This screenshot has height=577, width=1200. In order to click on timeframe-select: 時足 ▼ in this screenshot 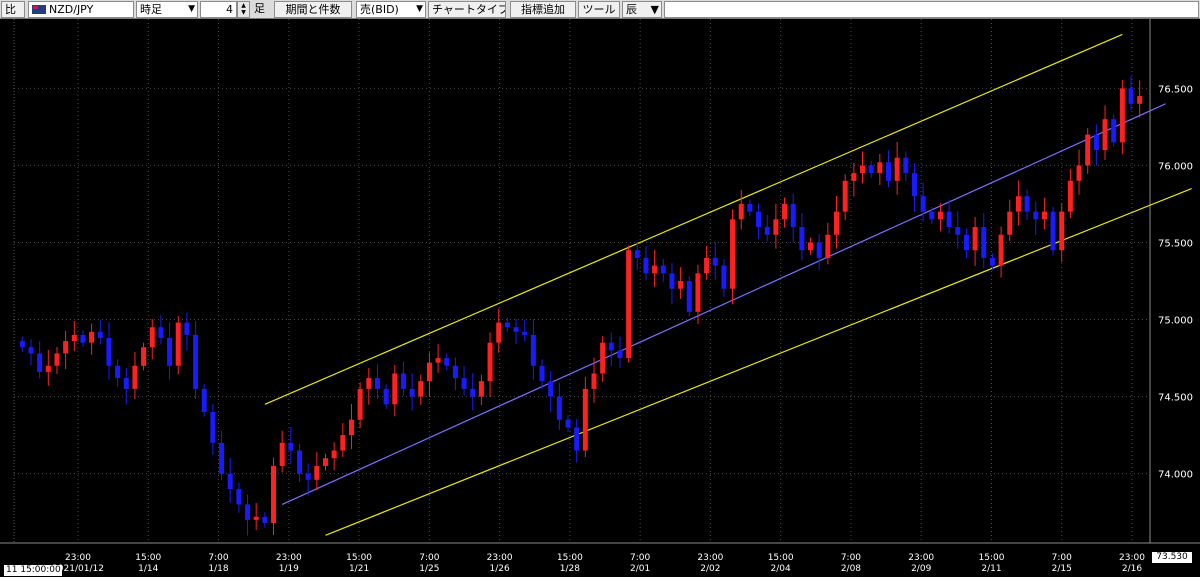, I will do `click(167, 9)`.